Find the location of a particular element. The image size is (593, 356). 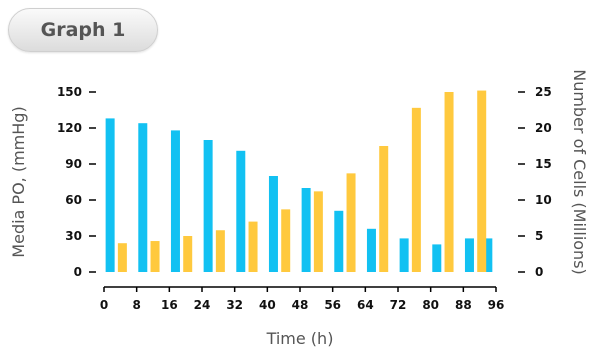

y-left-tick-label: 150 is located at coordinates (69, 92).